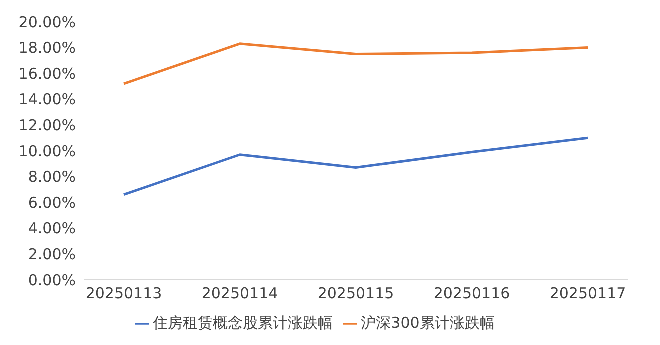  Describe the element at coordinates (356, 293) in the screenshot. I see `x-tick-label: 20250115` at that location.